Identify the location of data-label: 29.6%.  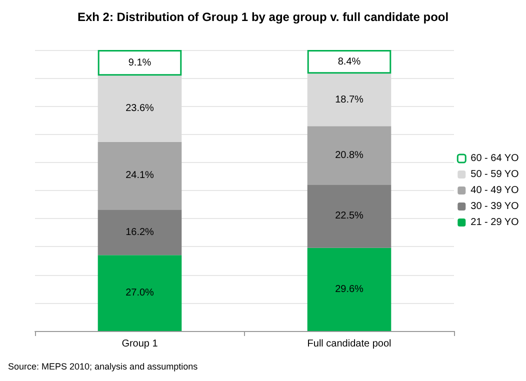
(349, 289).